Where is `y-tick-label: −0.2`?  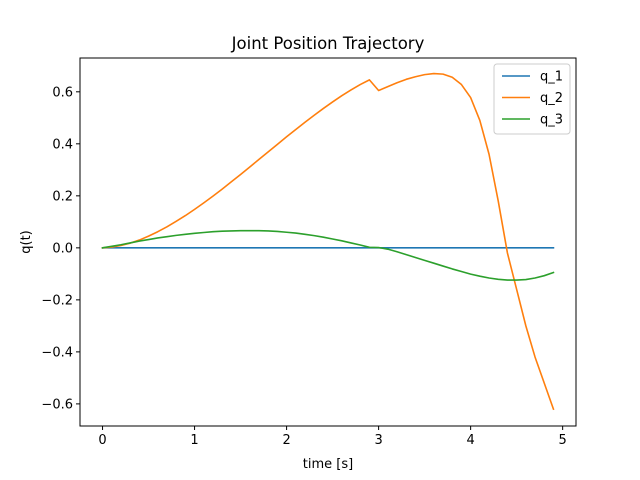
y-tick-label: −0.2 is located at coordinates (57, 300).